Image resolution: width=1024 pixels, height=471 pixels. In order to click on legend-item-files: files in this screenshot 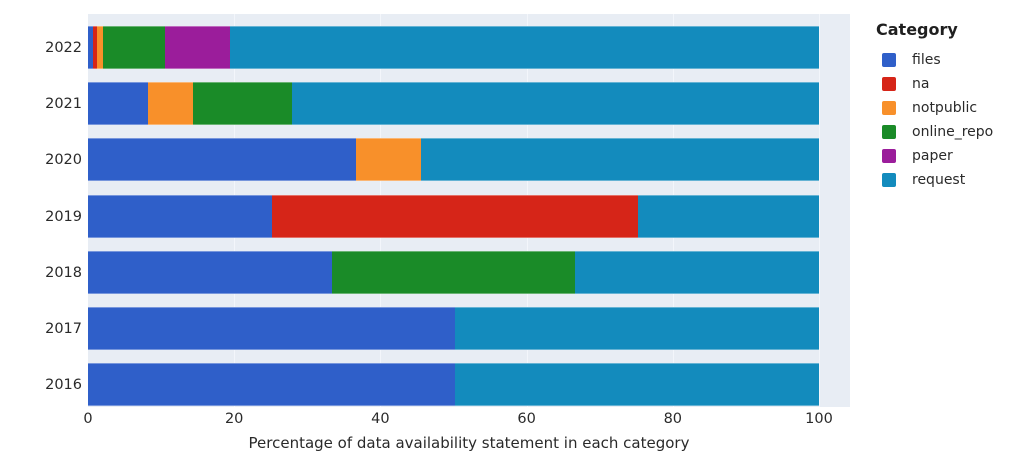, I will do `click(952, 60)`.